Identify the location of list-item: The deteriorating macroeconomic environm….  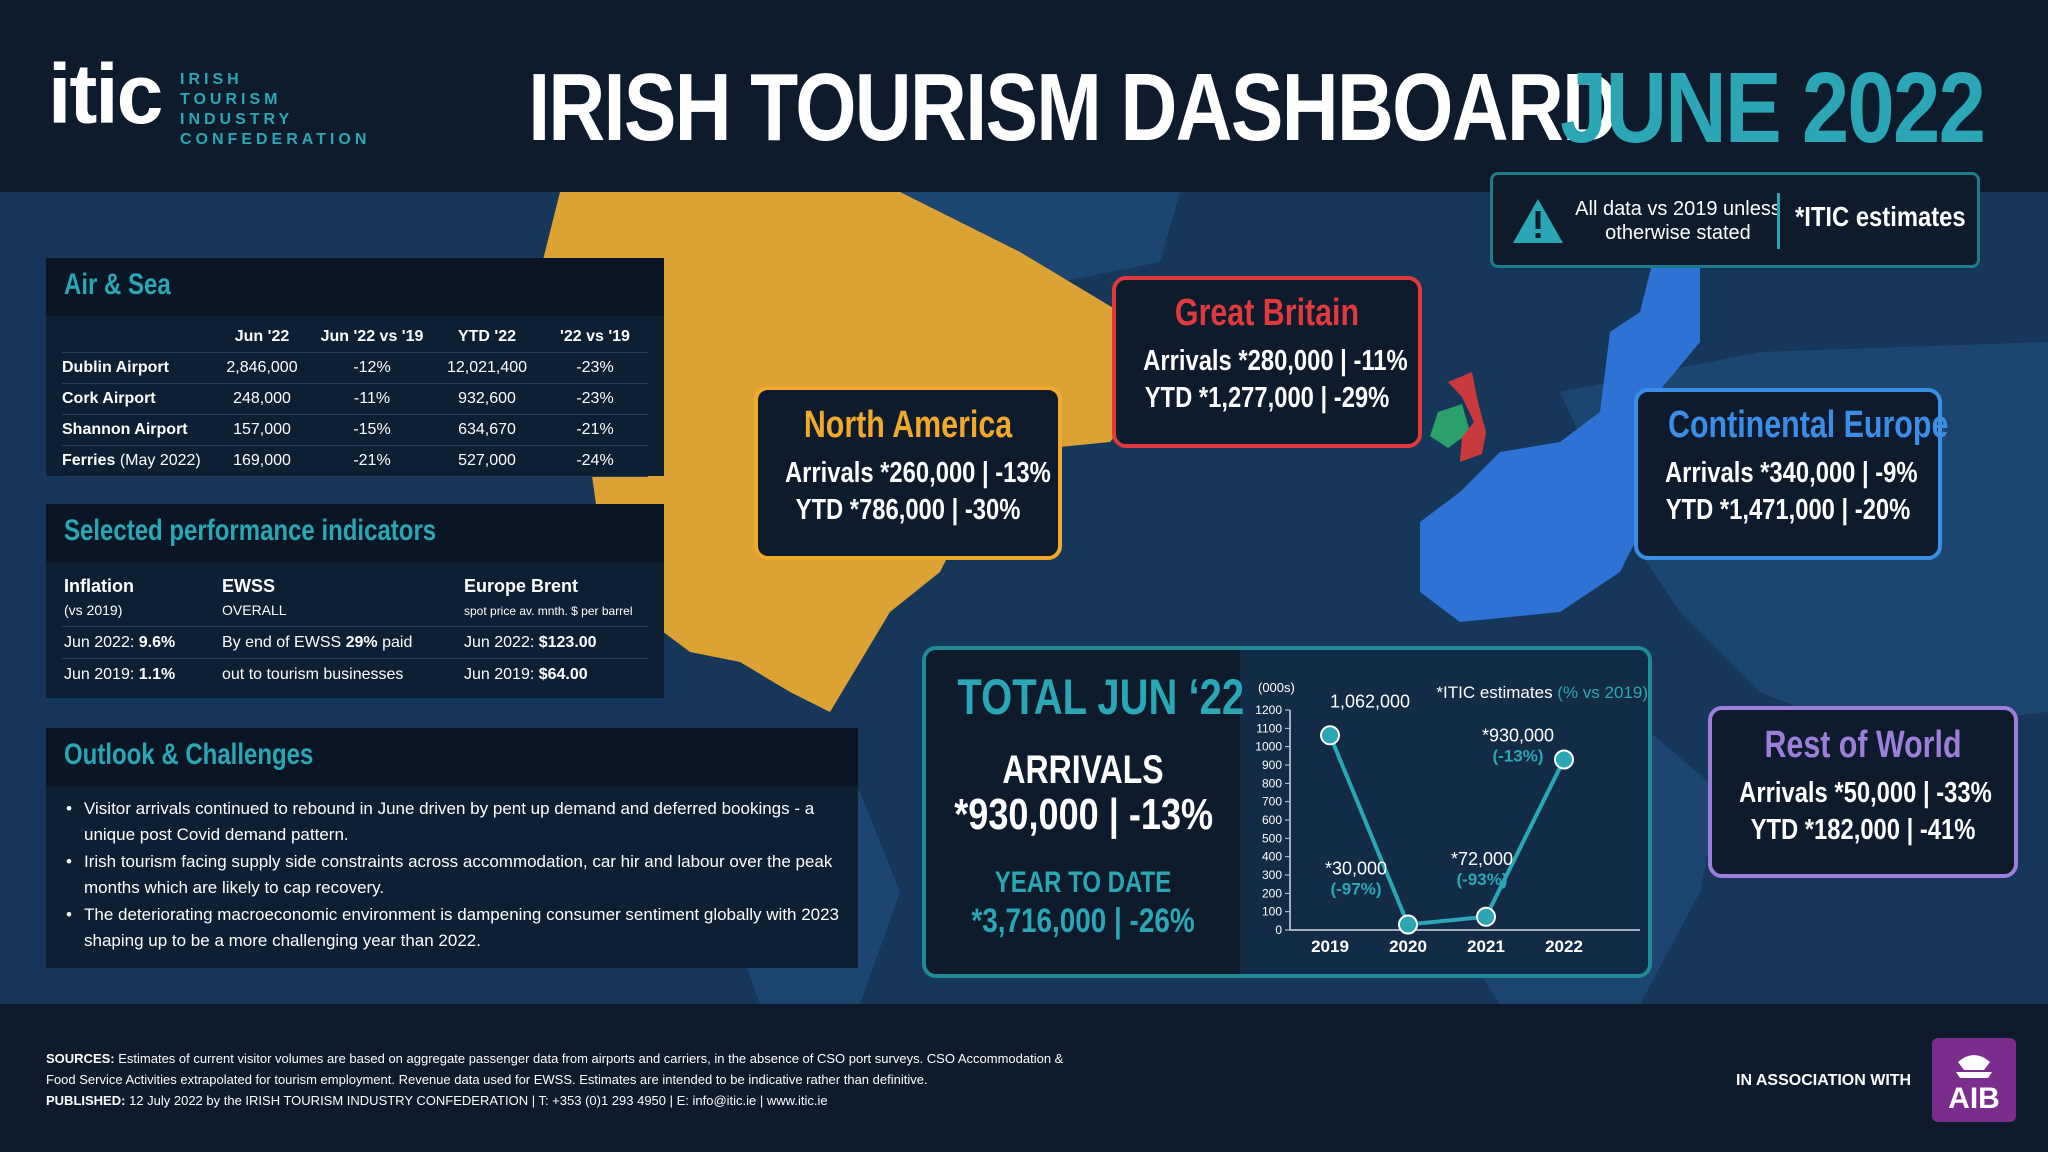
(452, 928).